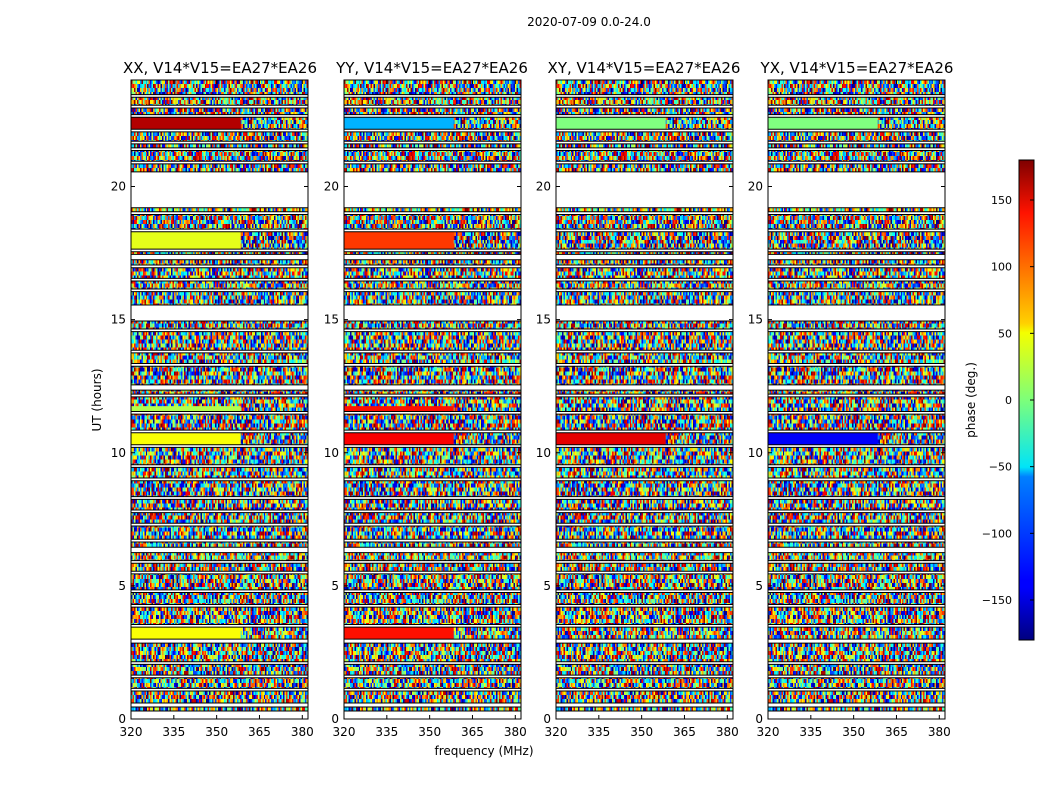 This screenshot has width=1050, height=800. I want to click on colorbar-tick-label: −150, so click(997, 600).